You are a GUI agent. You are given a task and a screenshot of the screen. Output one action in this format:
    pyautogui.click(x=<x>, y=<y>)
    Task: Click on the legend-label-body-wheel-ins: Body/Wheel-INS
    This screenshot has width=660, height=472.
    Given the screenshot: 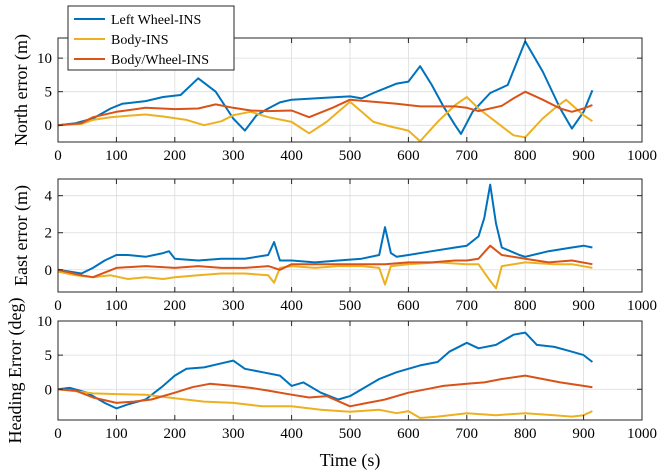 What is the action you would take?
    pyautogui.click(x=160, y=60)
    